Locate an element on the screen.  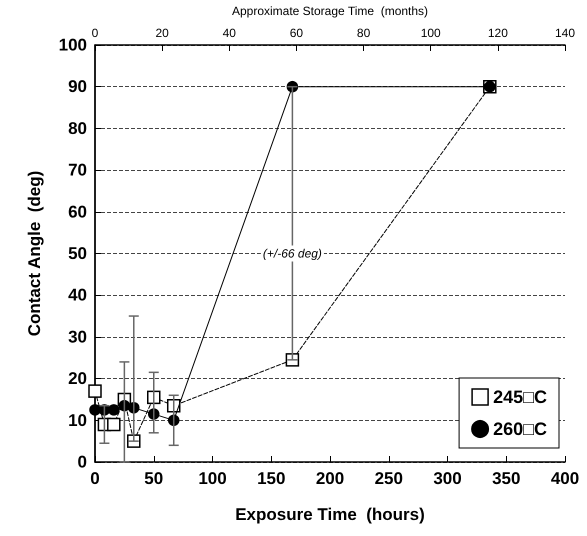
x2-axis-title: Approximate Storage Time (months) is located at coordinates (330, 11).